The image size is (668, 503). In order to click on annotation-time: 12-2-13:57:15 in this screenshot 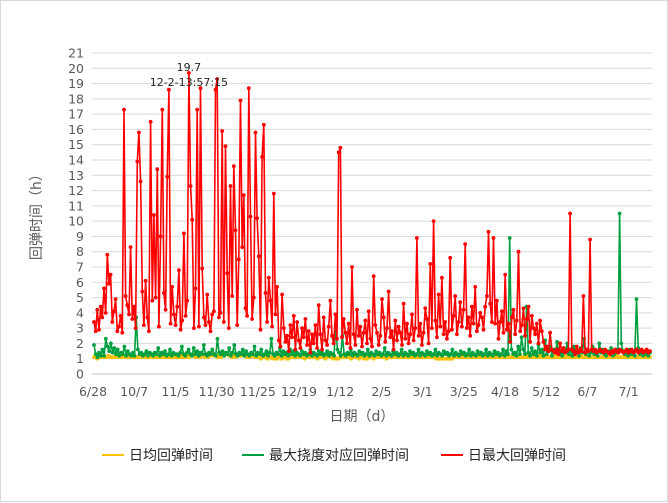, I will do `click(189, 82)`.